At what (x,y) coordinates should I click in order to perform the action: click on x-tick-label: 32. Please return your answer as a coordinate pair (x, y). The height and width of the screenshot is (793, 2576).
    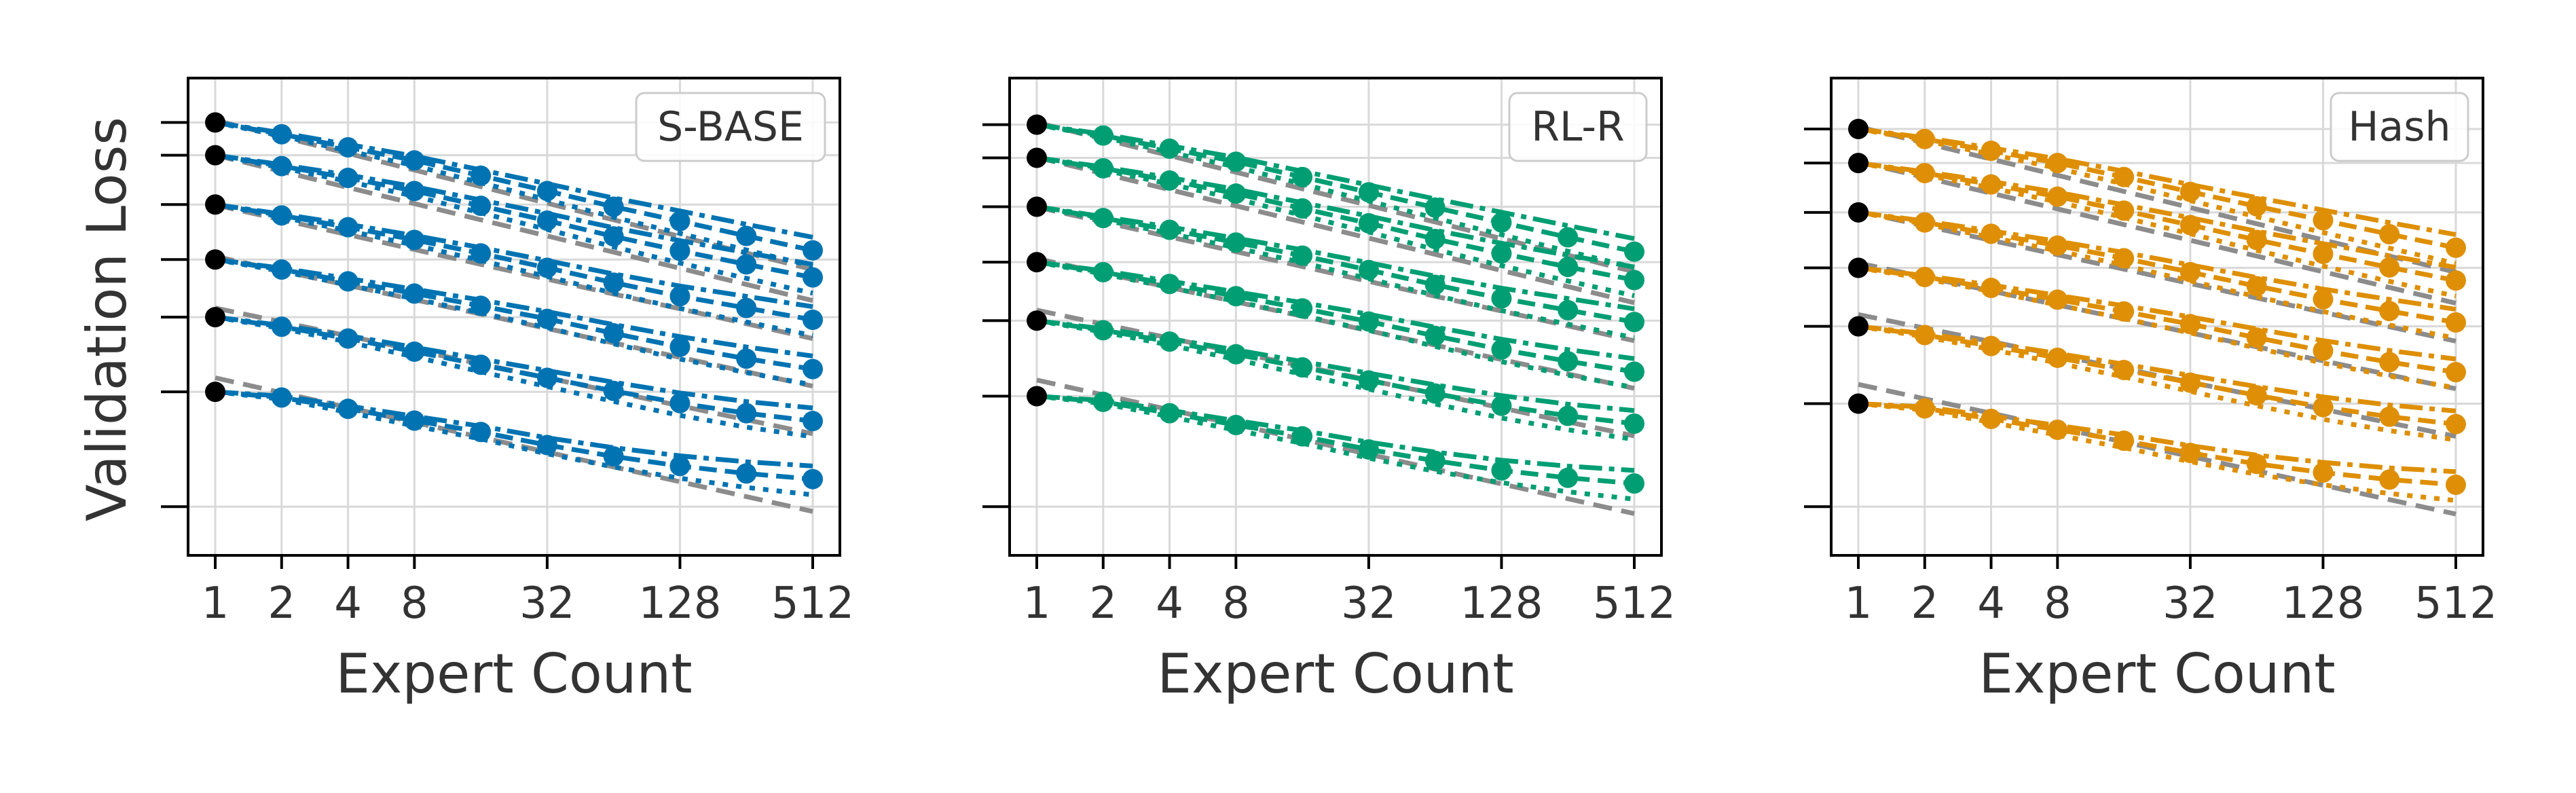
    Looking at the image, I should click on (1368, 603).